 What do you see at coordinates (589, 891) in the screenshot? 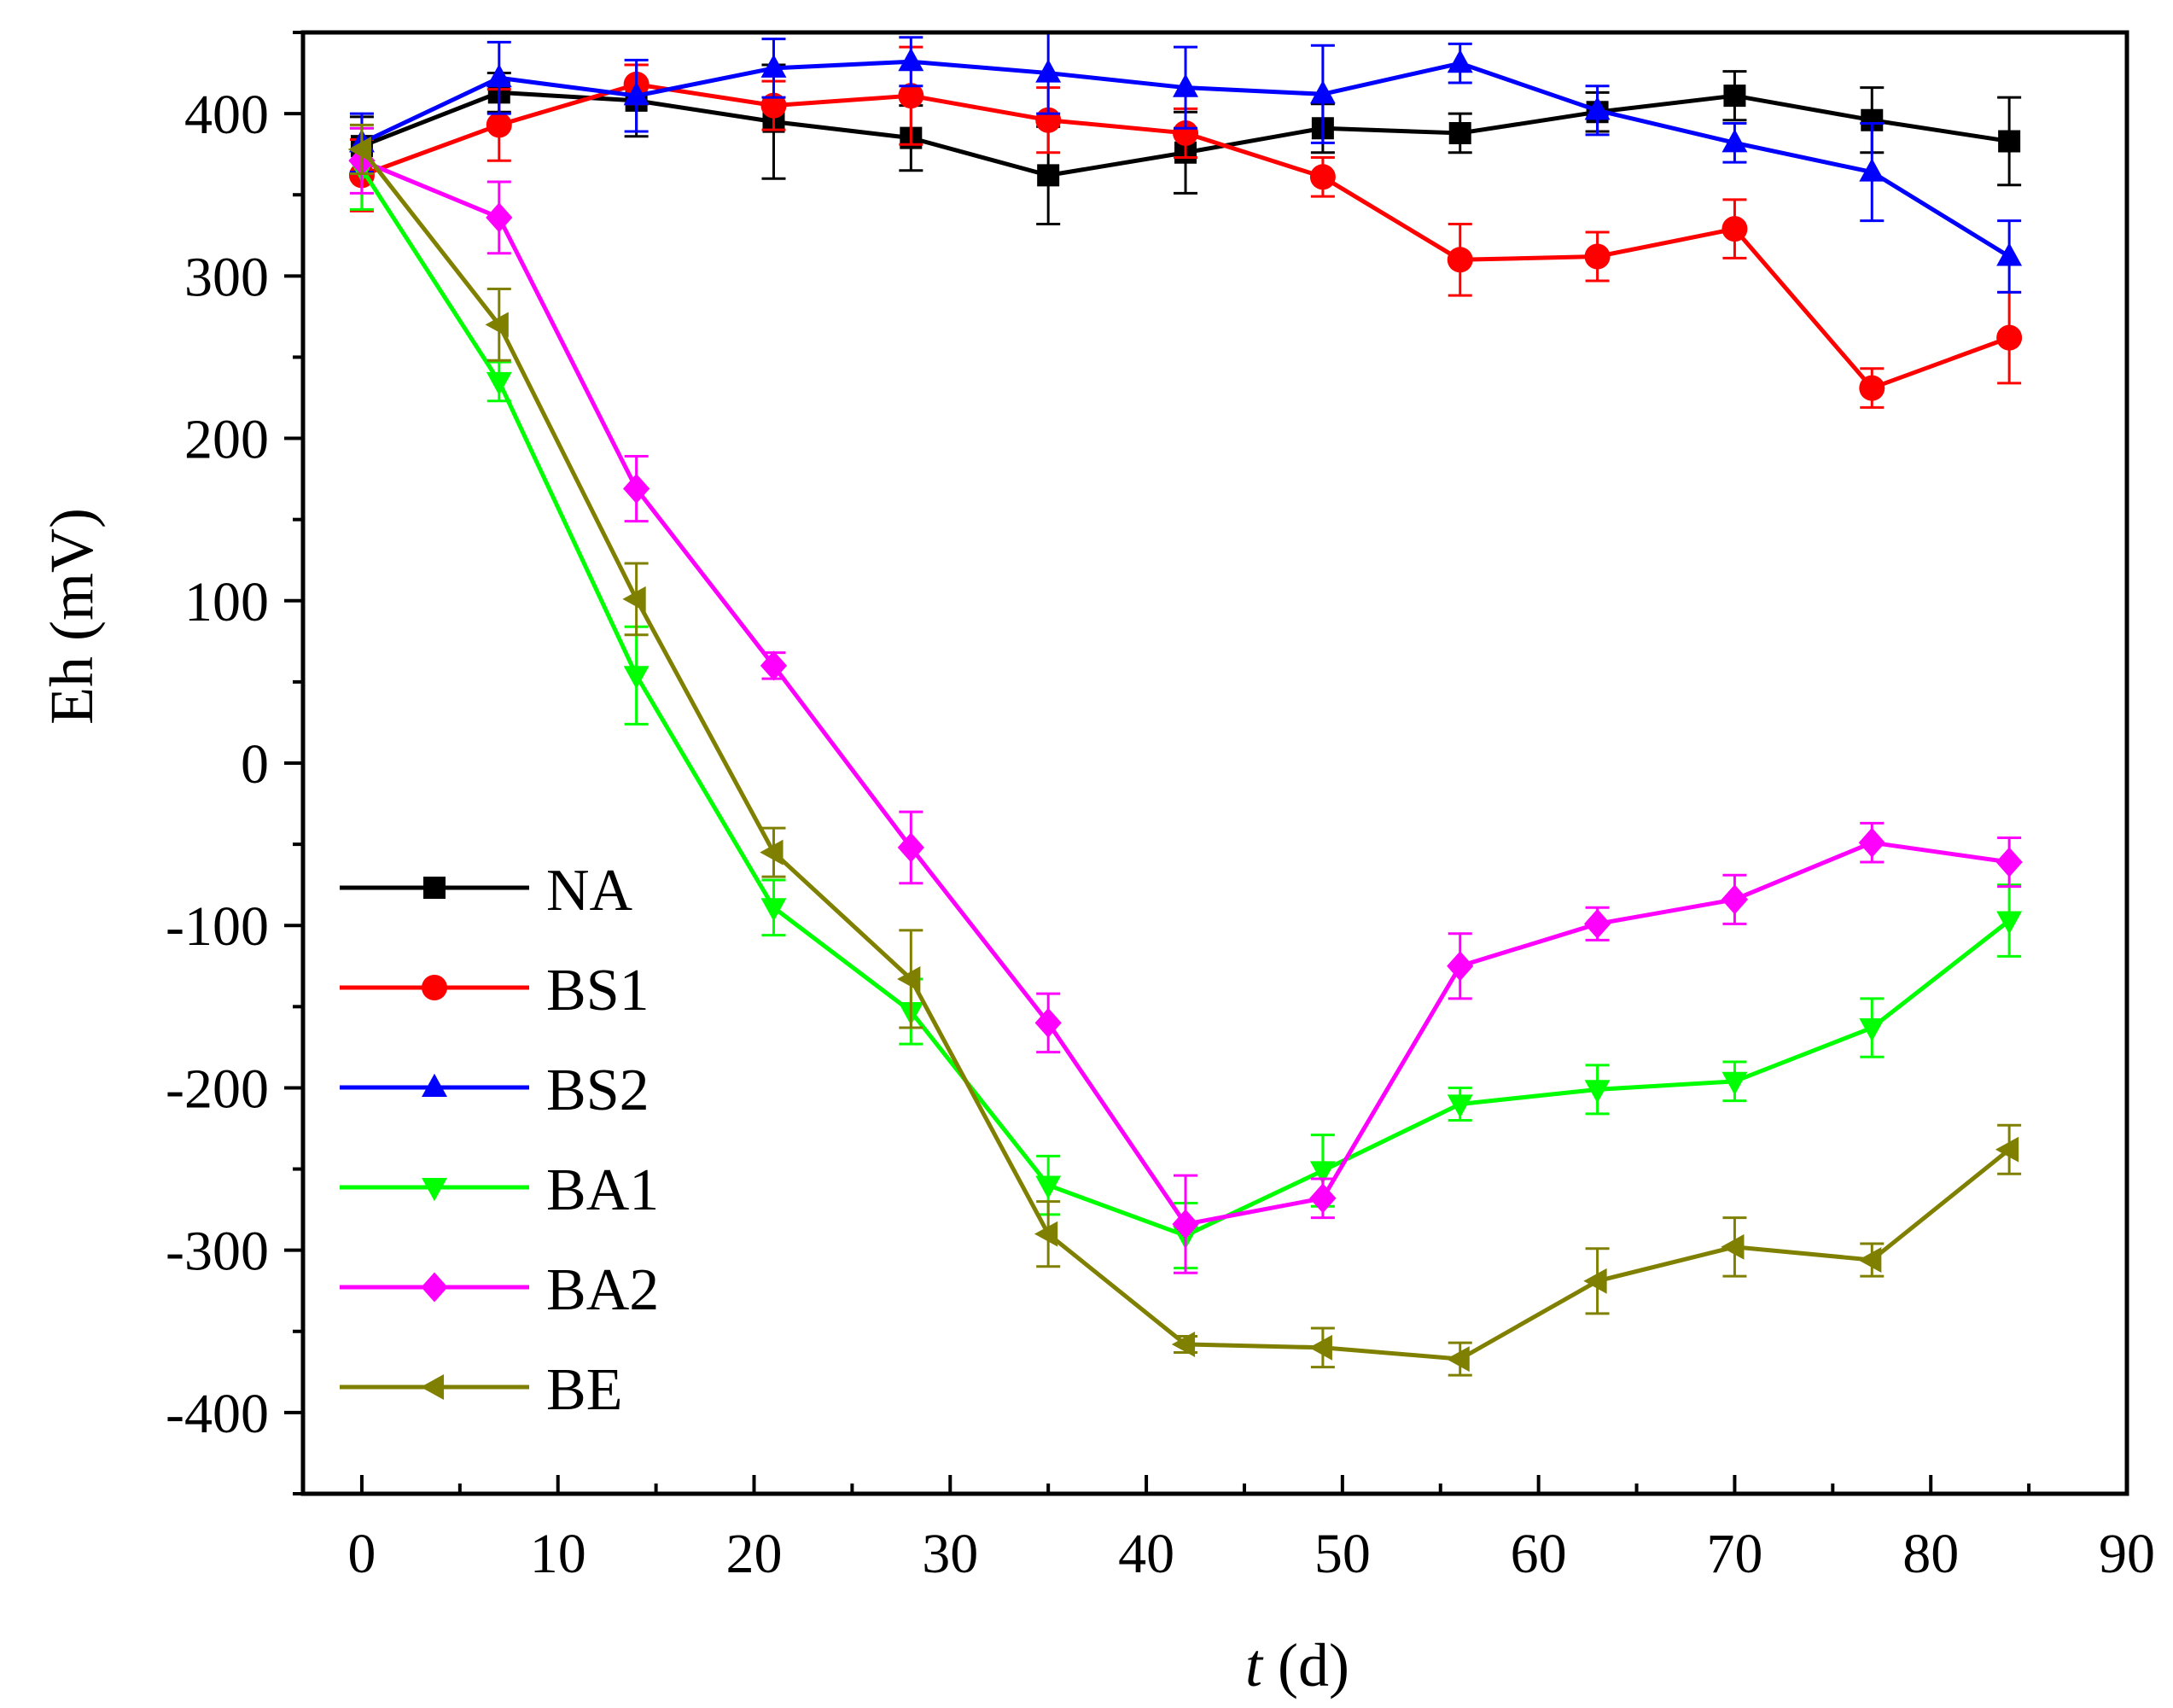
I see `legend-label-na: NA` at bounding box center [589, 891].